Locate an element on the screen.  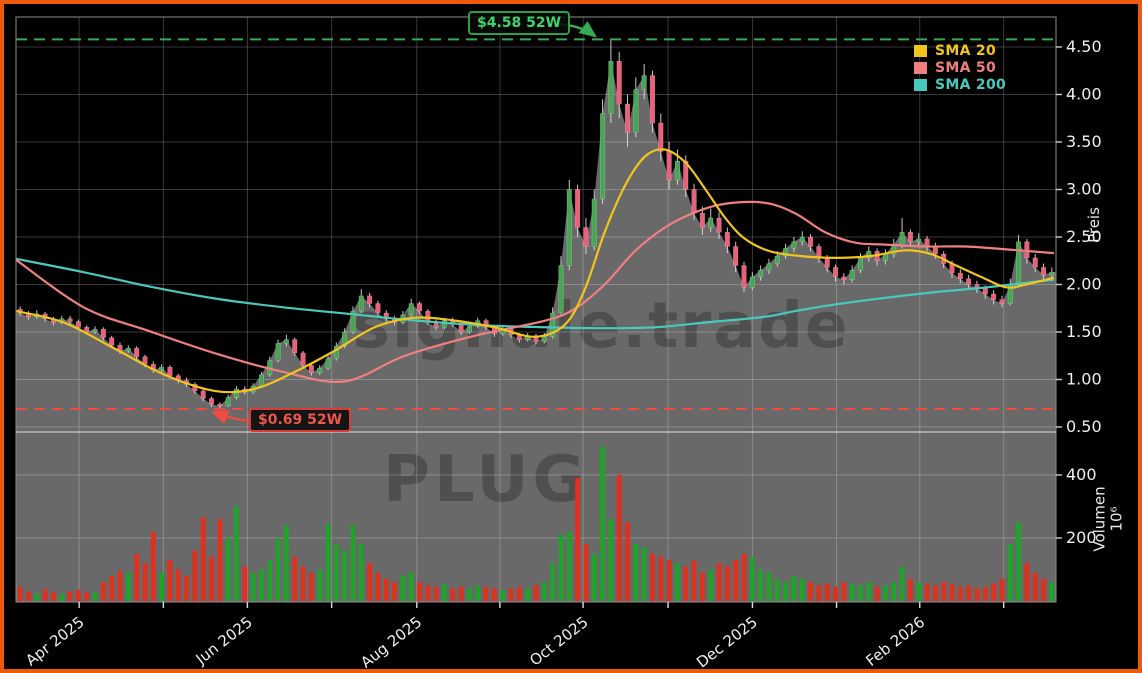
date-tick-label: Feb 2026 is located at coordinates (895, 641).